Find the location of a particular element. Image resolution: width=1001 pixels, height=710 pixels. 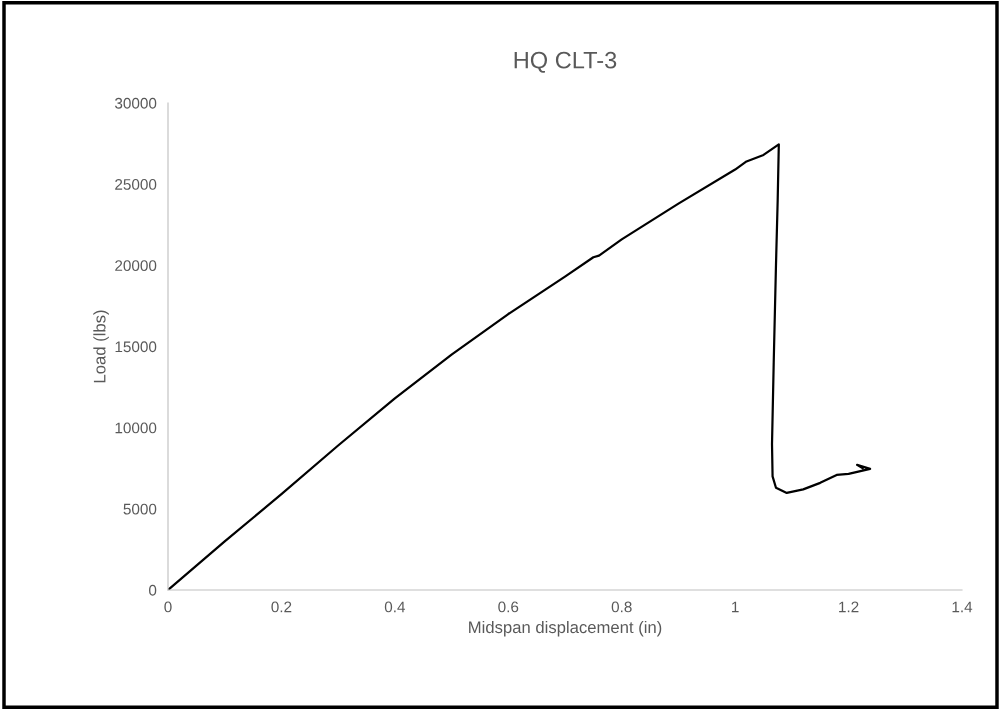

x-tick-label: 0.8 is located at coordinates (621, 607).